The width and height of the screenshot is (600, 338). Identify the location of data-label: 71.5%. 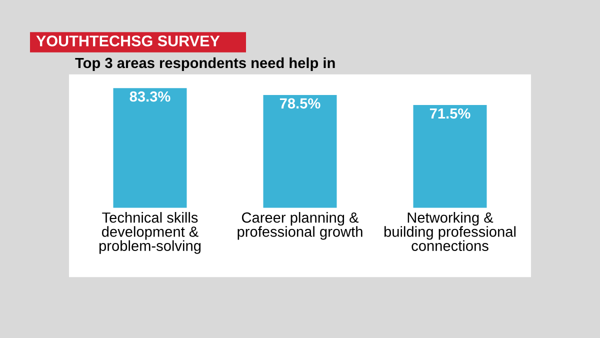
(450, 113).